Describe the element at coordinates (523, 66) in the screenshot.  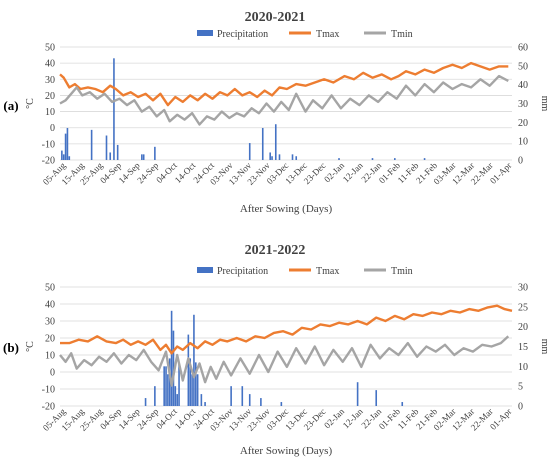
I see `y-tick-right: 50` at that location.